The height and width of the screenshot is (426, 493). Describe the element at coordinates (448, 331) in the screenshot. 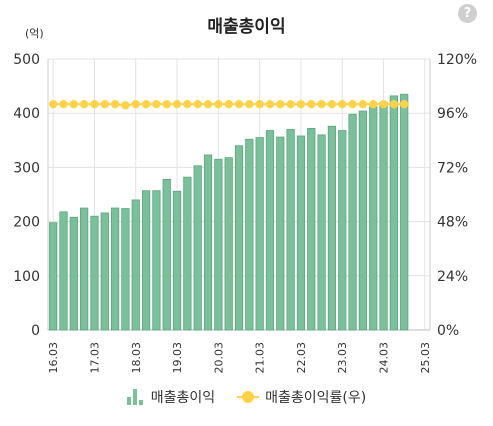

I see `y-tick-label-right: 0%` at that location.